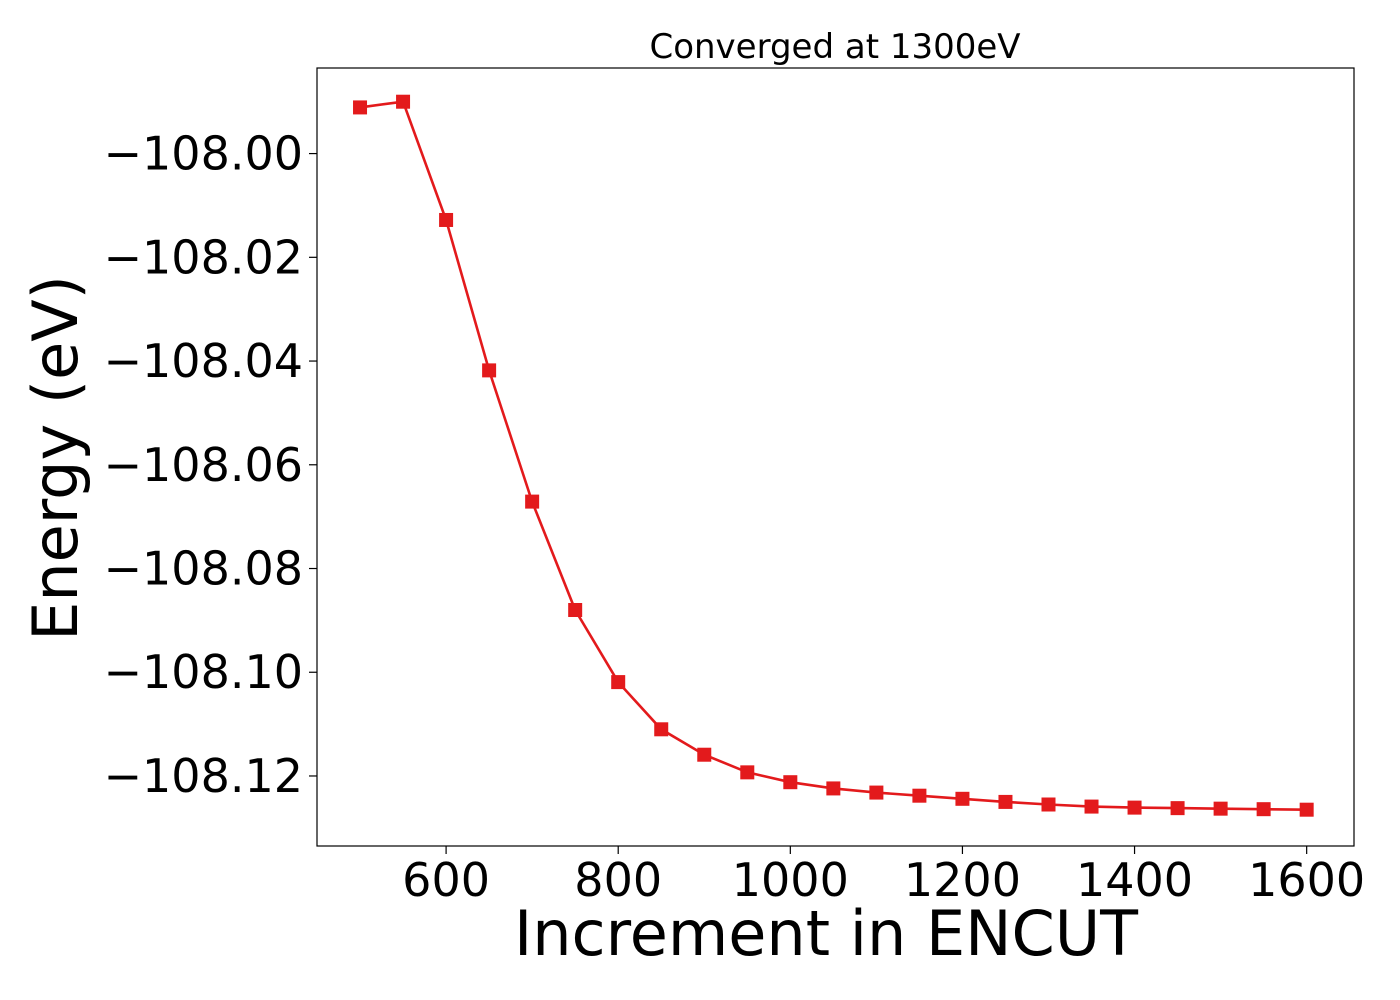  I want to click on chart-title: Converged at 1300eV, so click(834, 47).